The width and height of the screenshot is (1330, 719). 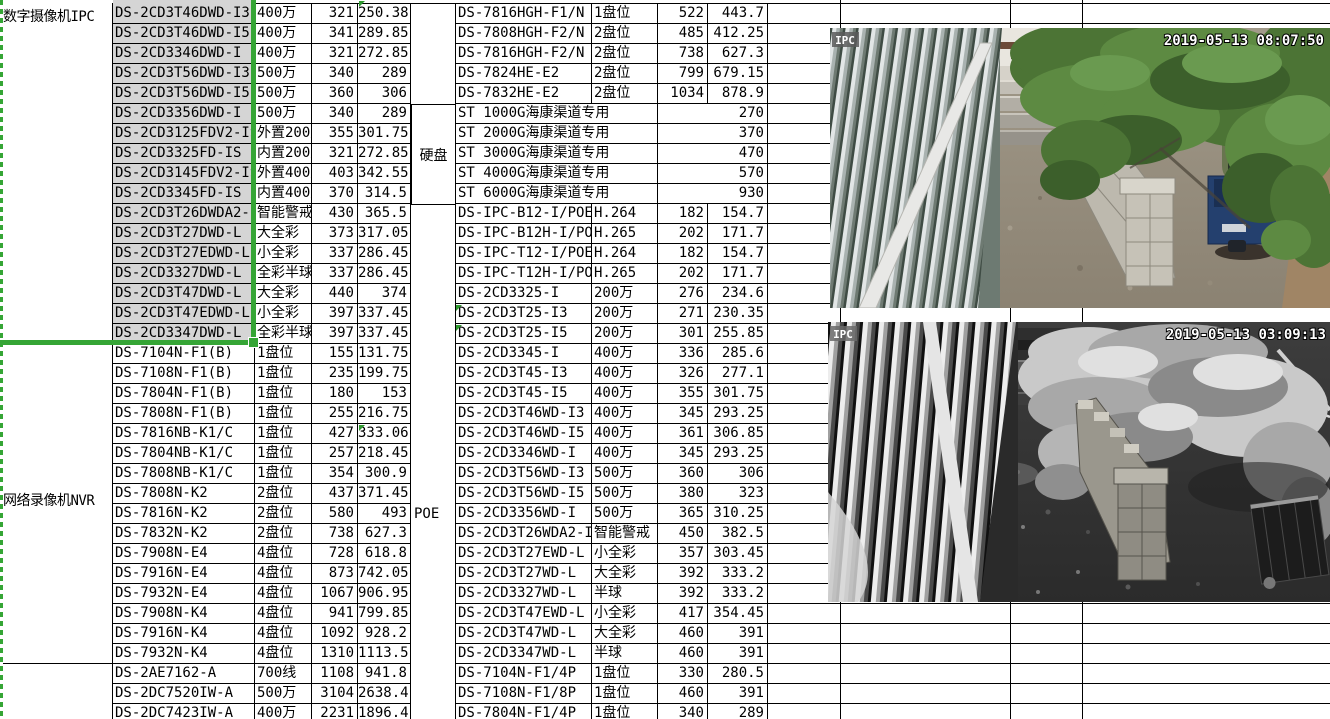 I want to click on cell-price2: 374, so click(x=384, y=294).